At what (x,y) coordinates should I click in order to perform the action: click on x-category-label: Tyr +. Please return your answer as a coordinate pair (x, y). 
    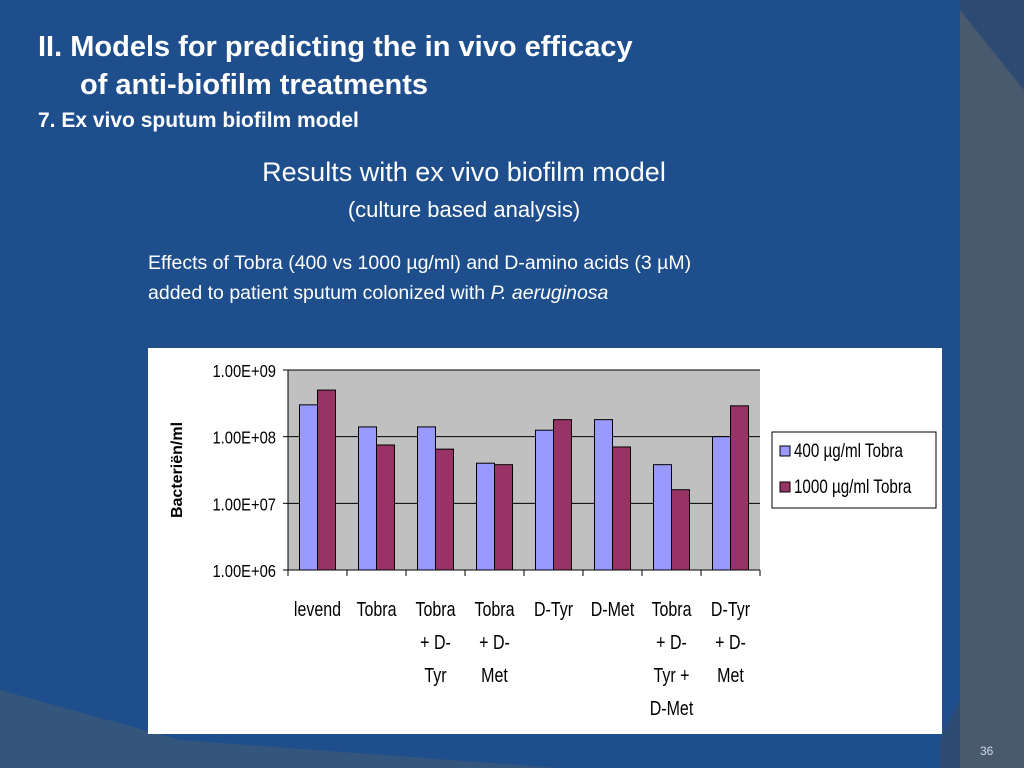
    Looking at the image, I should click on (671, 675).